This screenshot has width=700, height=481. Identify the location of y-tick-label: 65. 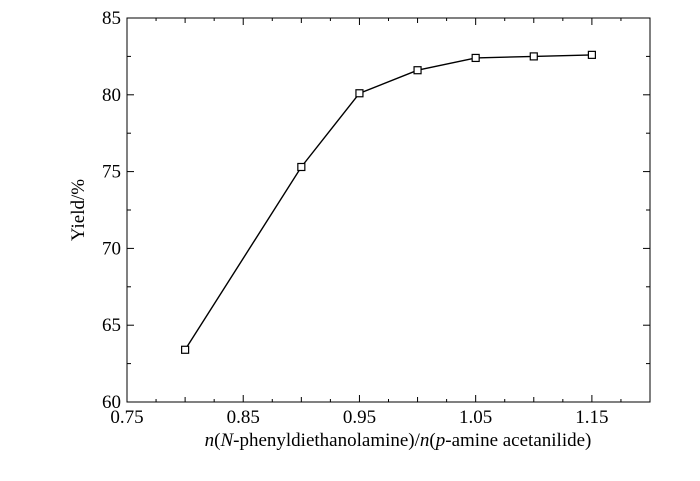
(111, 325).